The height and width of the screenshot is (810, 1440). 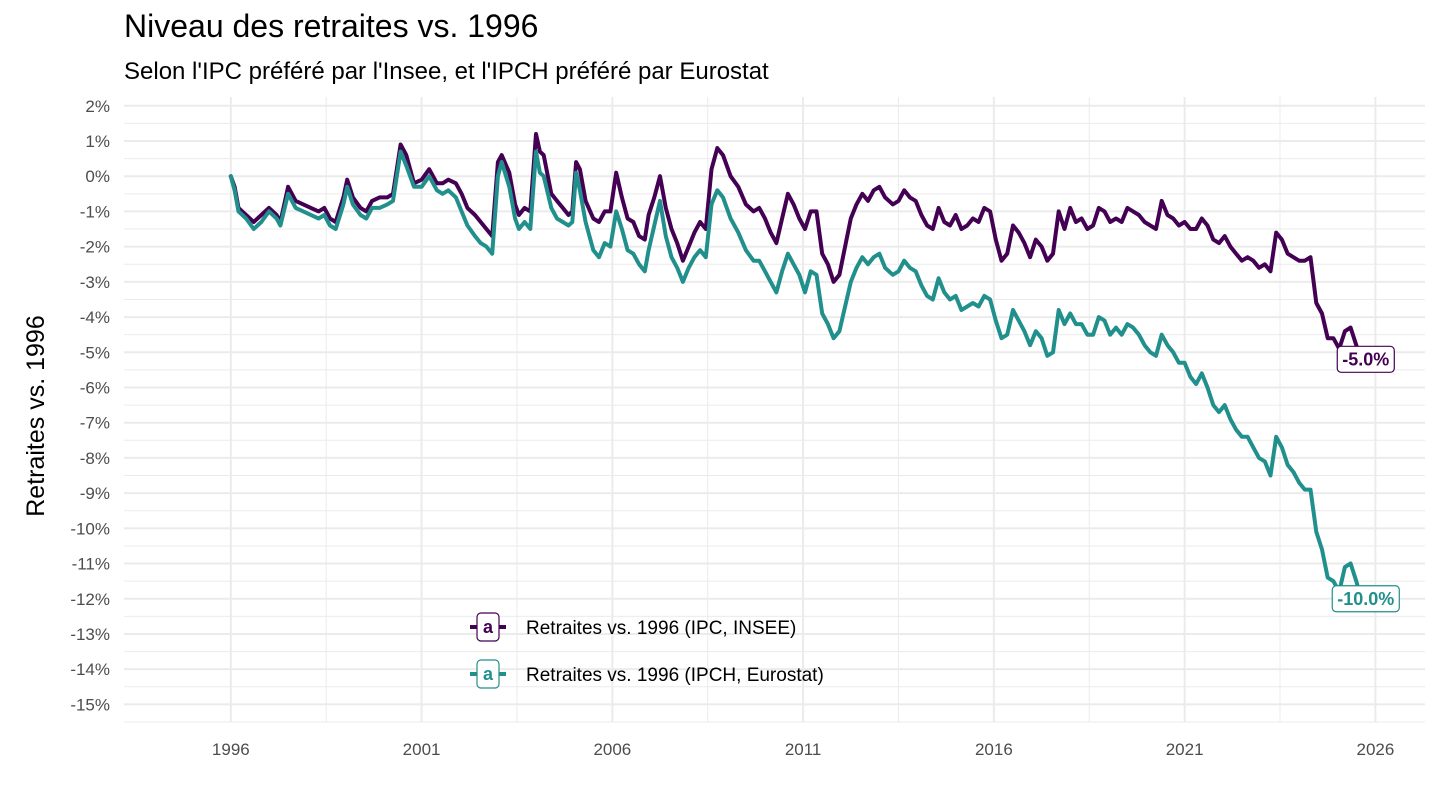 What do you see at coordinates (95, 211) in the screenshot?
I see `y-tick-label: -1%` at bounding box center [95, 211].